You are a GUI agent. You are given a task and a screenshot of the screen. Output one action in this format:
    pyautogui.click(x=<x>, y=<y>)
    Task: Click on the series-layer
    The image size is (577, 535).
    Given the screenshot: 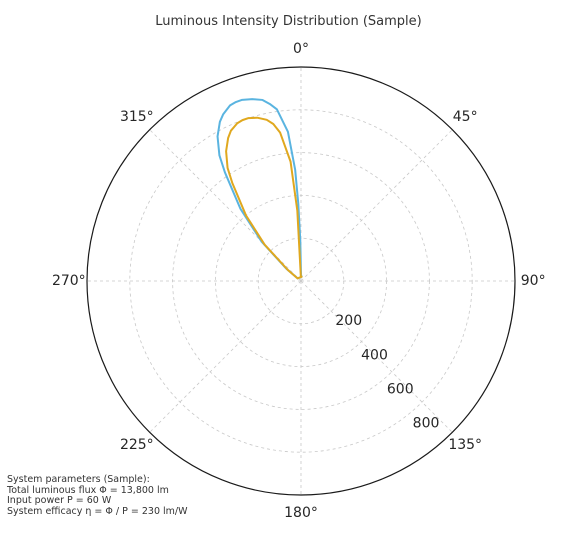 What is the action you would take?
    pyautogui.click(x=259, y=189)
    